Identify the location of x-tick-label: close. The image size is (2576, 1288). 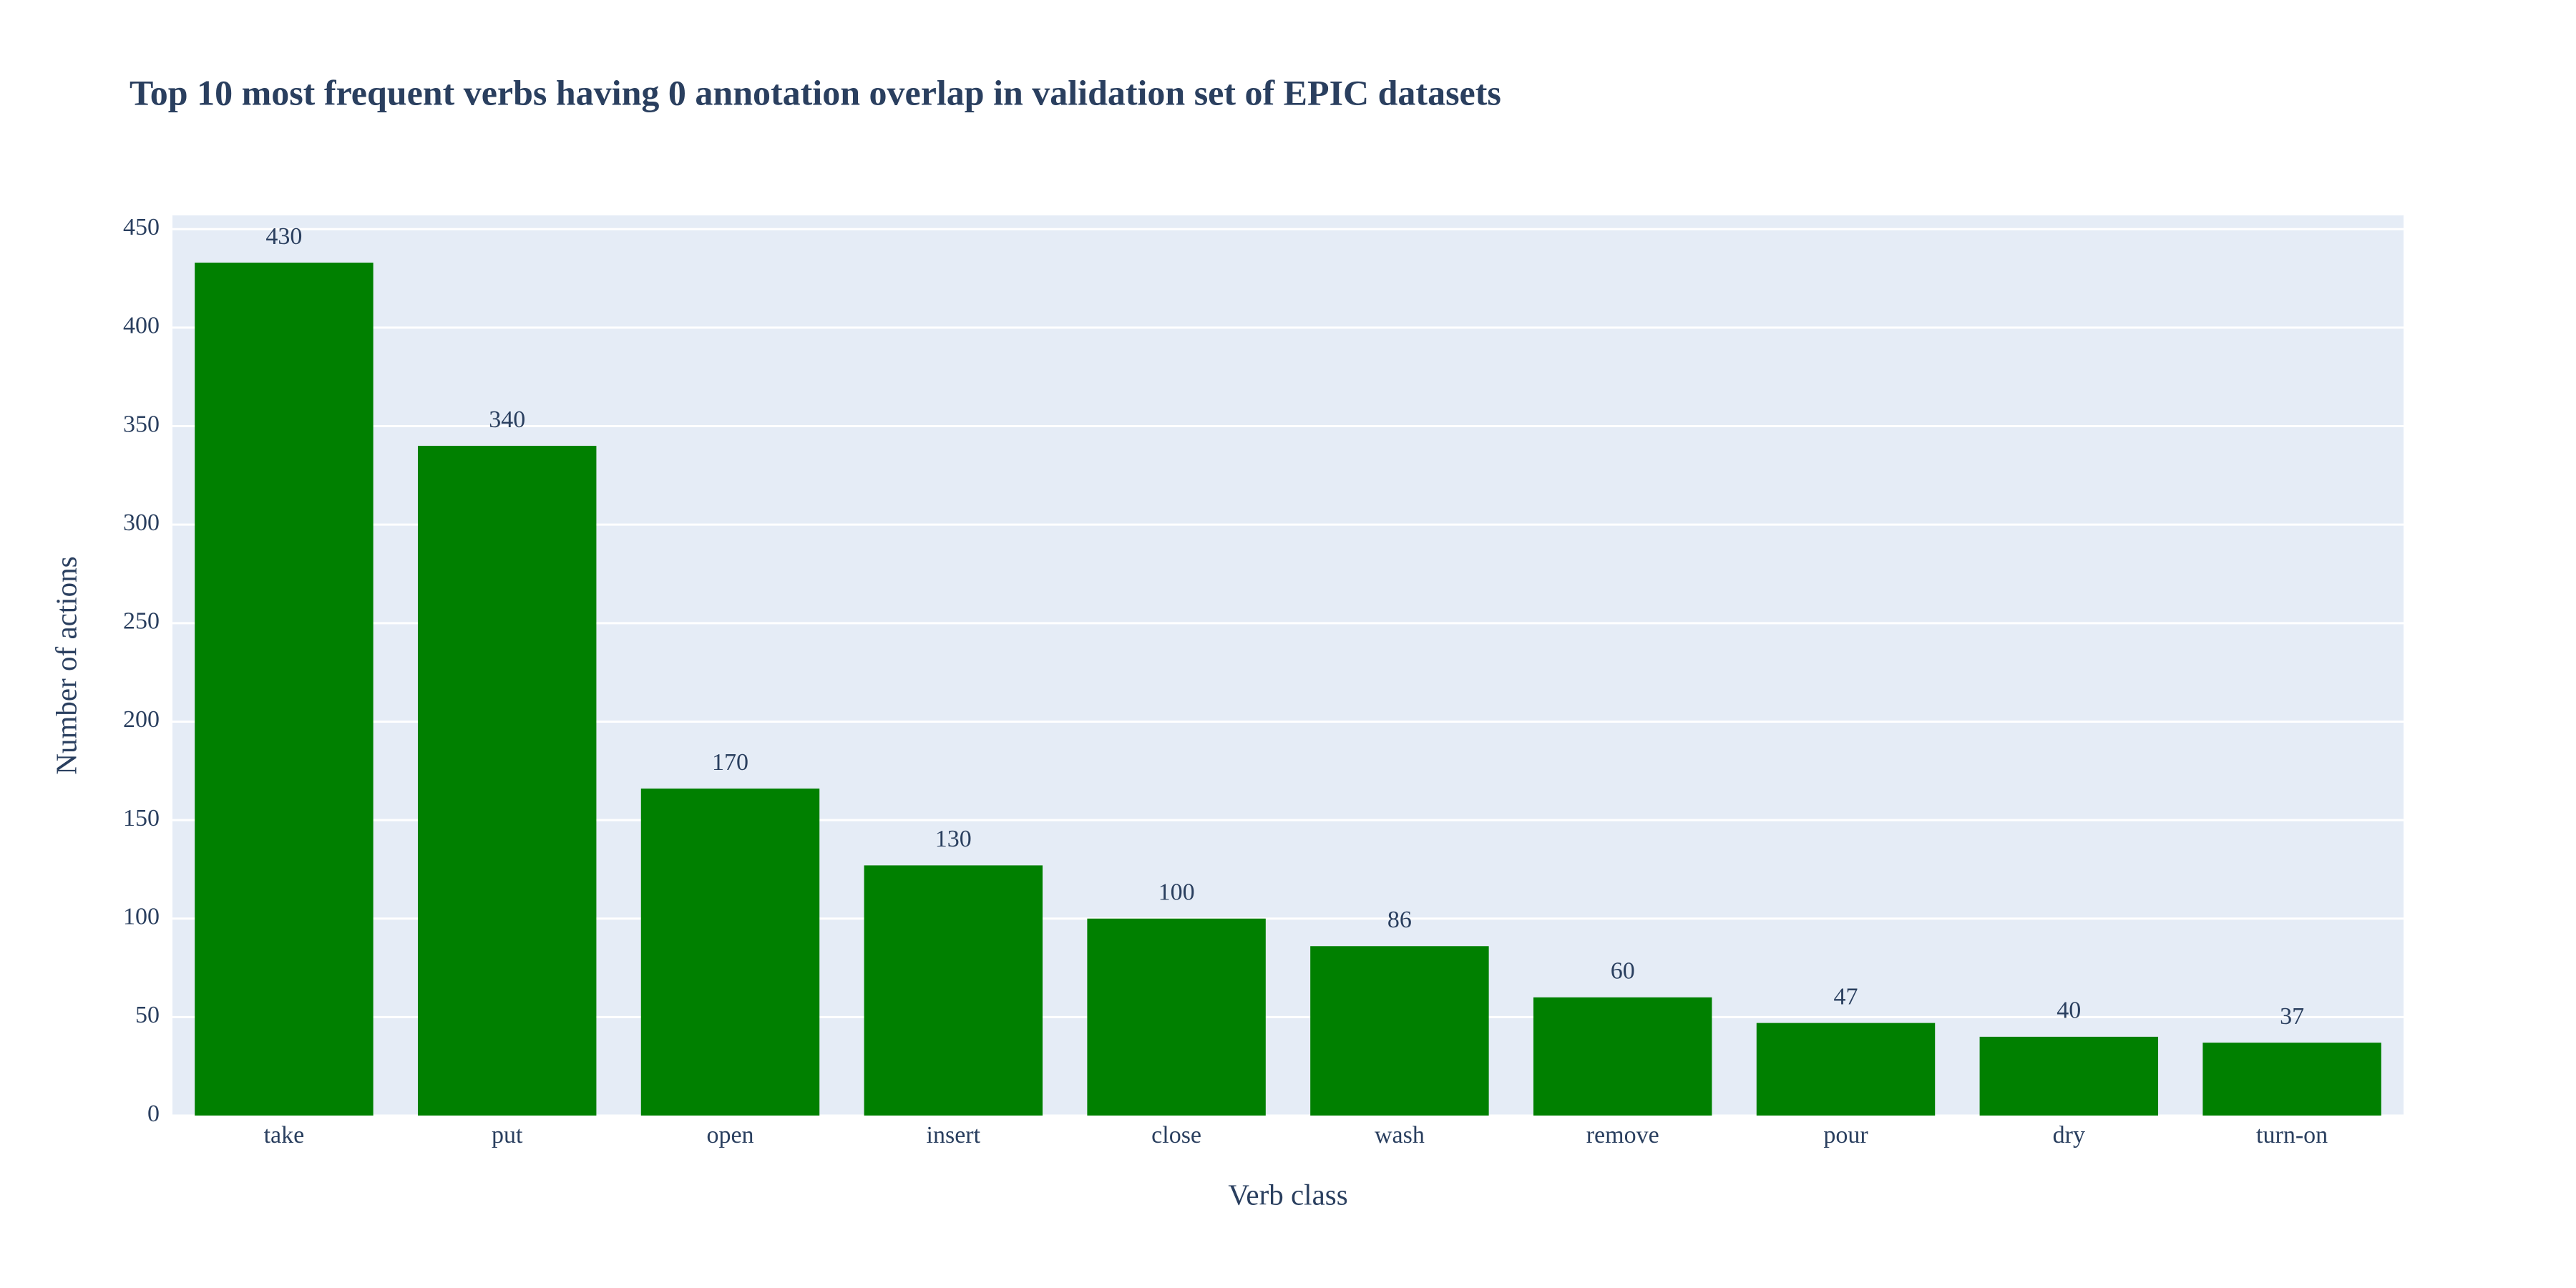
(1176, 1135).